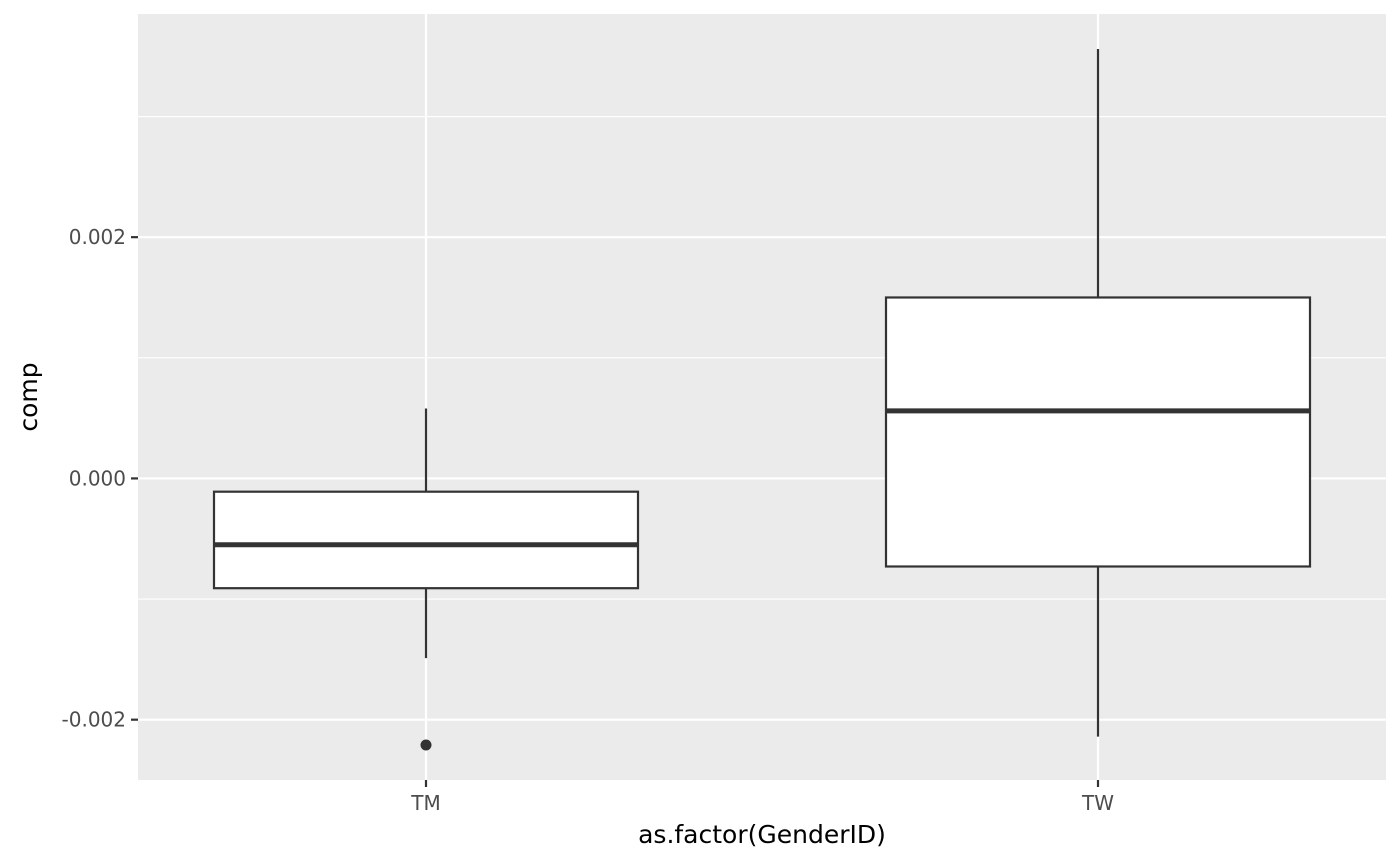 This screenshot has height=865, width=1400. What do you see at coordinates (94, 720) in the screenshot?
I see `y-tick-label: -0.002` at bounding box center [94, 720].